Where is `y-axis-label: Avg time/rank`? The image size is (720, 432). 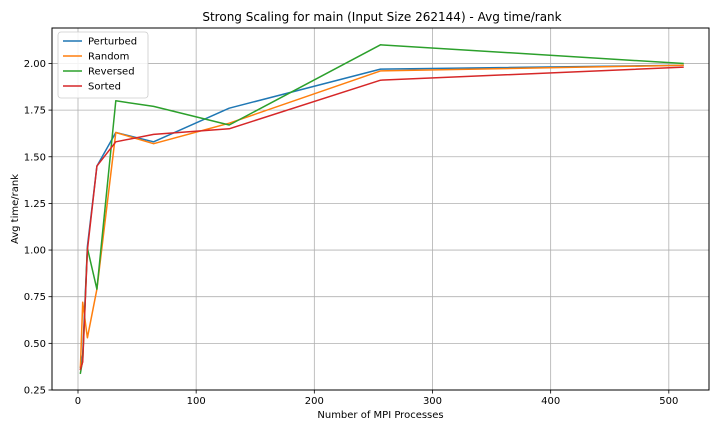
y-axis-label: Avg time/rank is located at coordinates (15, 209).